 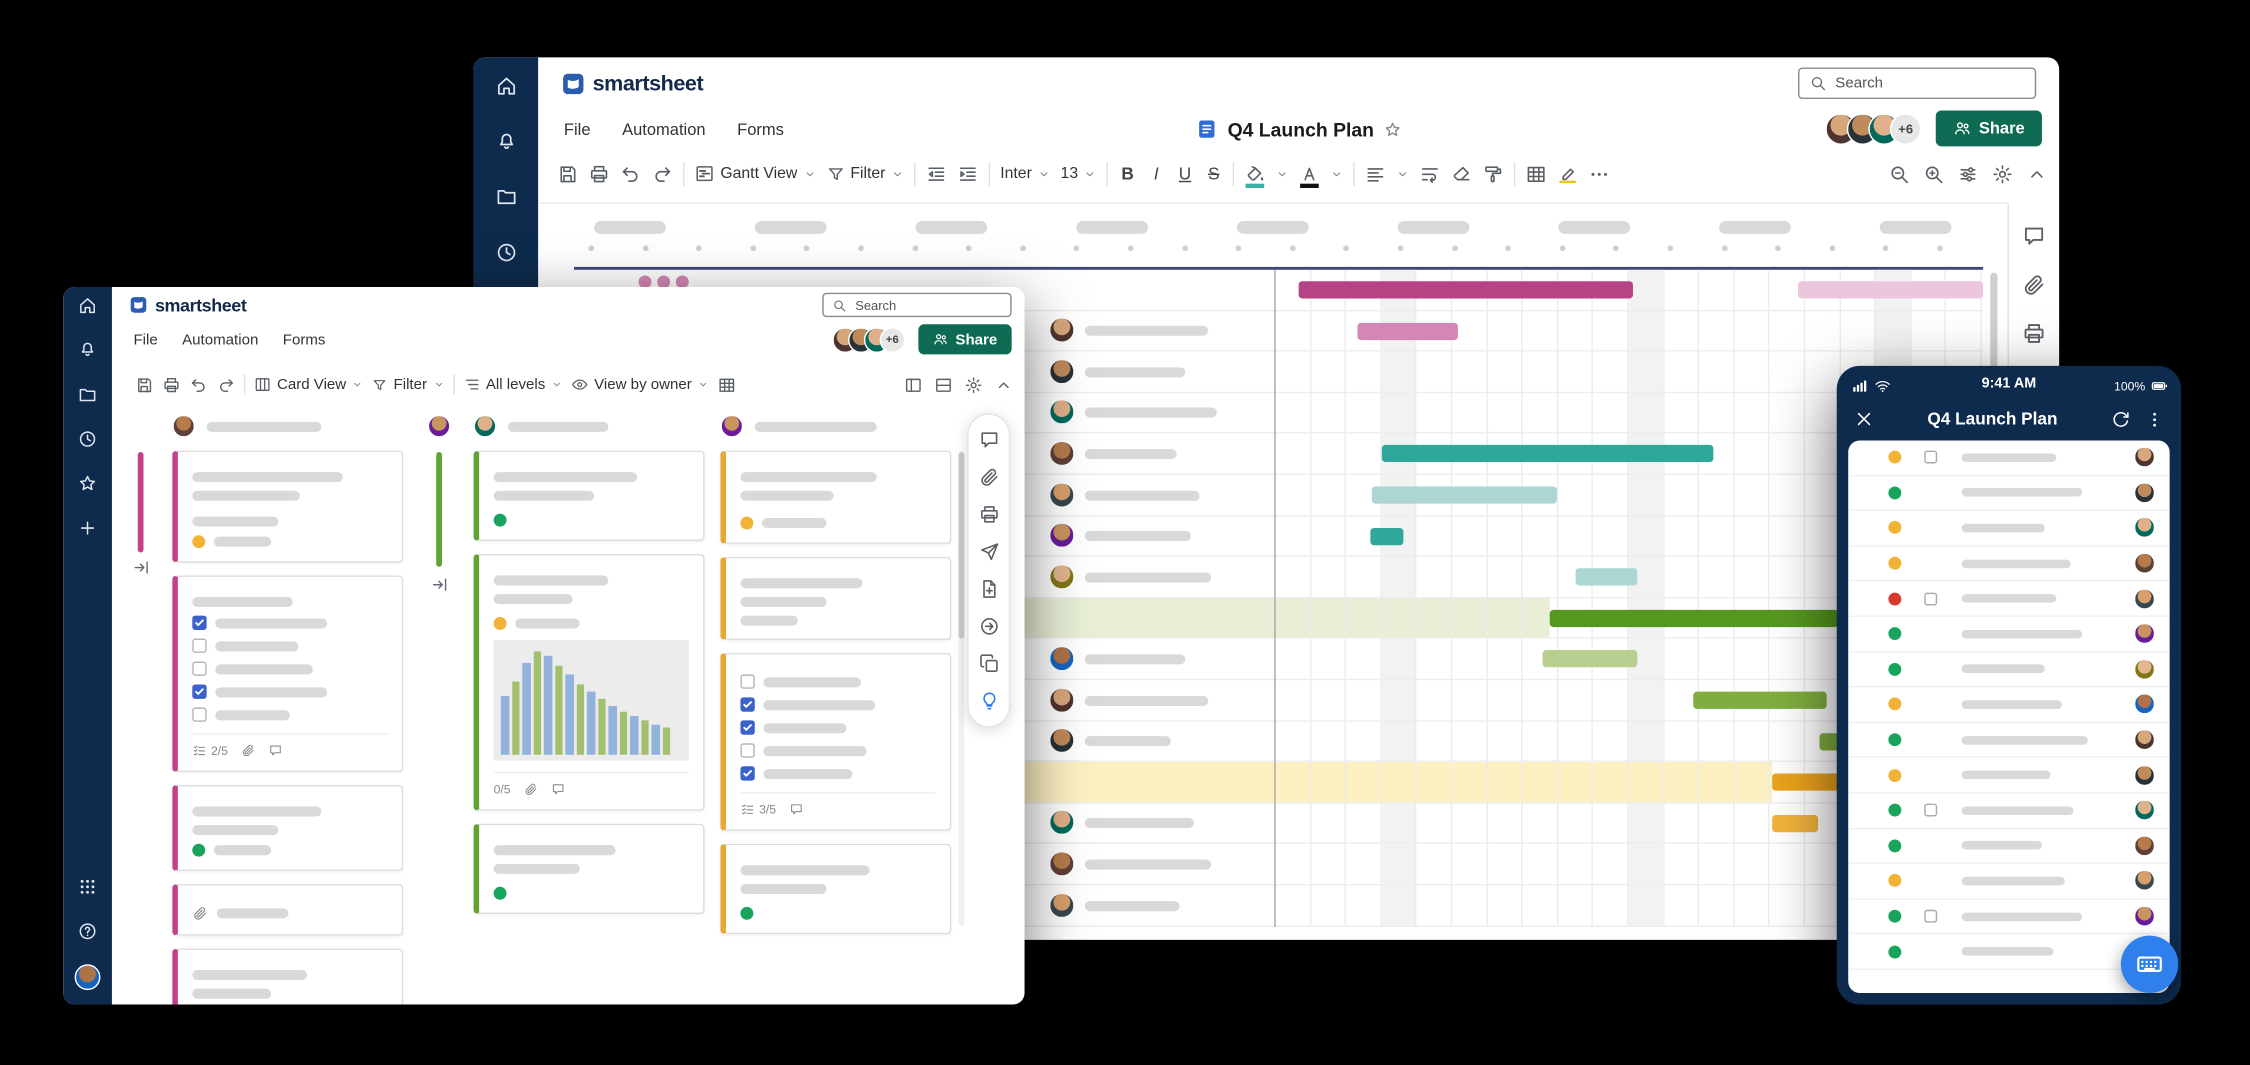 I want to click on save-icon, so click(x=144, y=384).